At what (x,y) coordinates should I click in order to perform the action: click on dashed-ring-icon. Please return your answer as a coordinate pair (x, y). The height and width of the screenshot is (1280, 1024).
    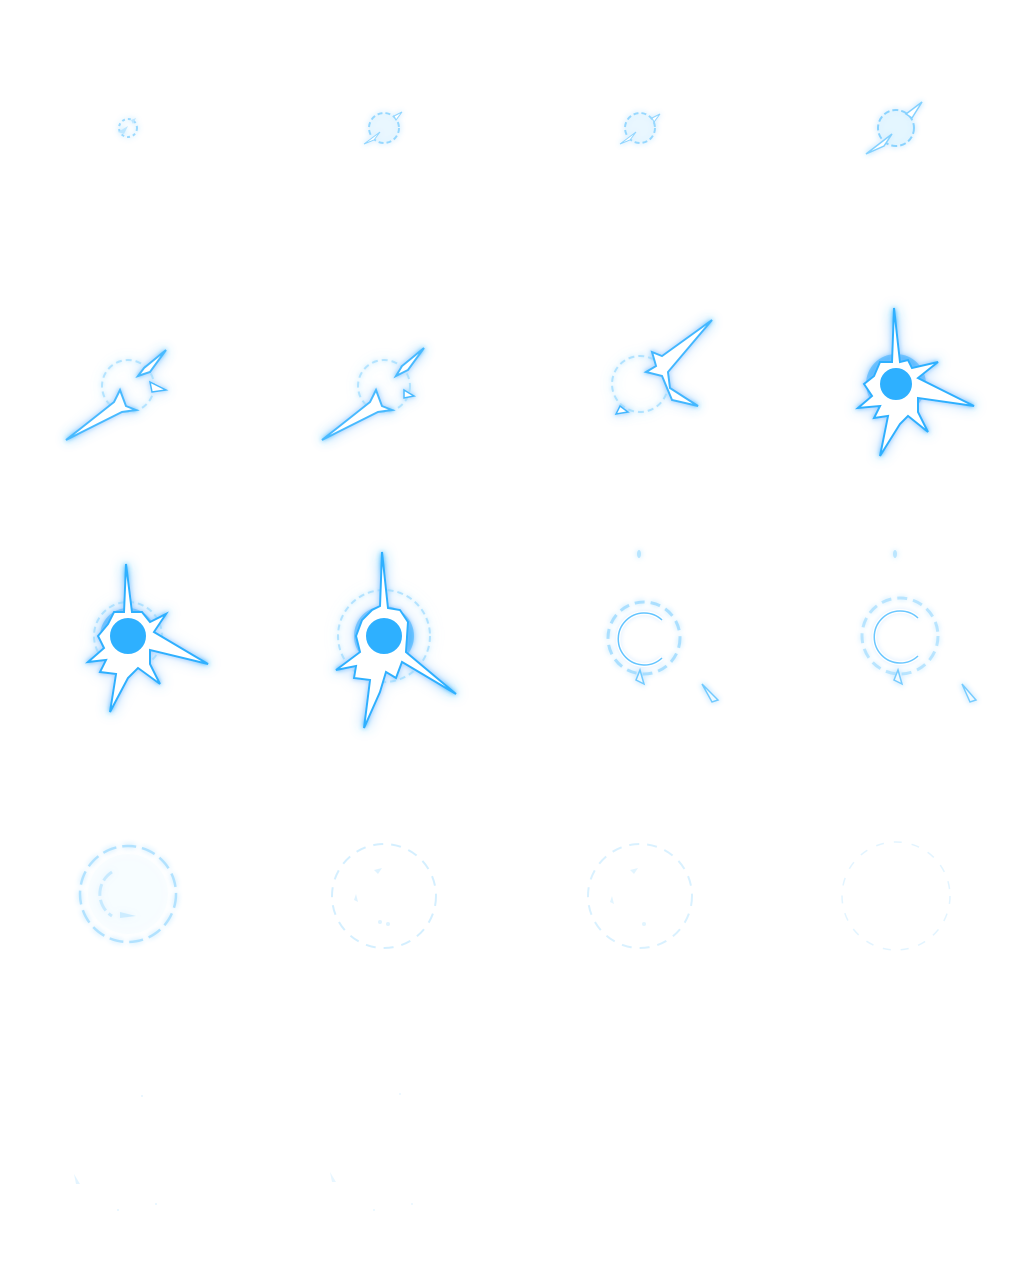
    Looking at the image, I should click on (128, 894).